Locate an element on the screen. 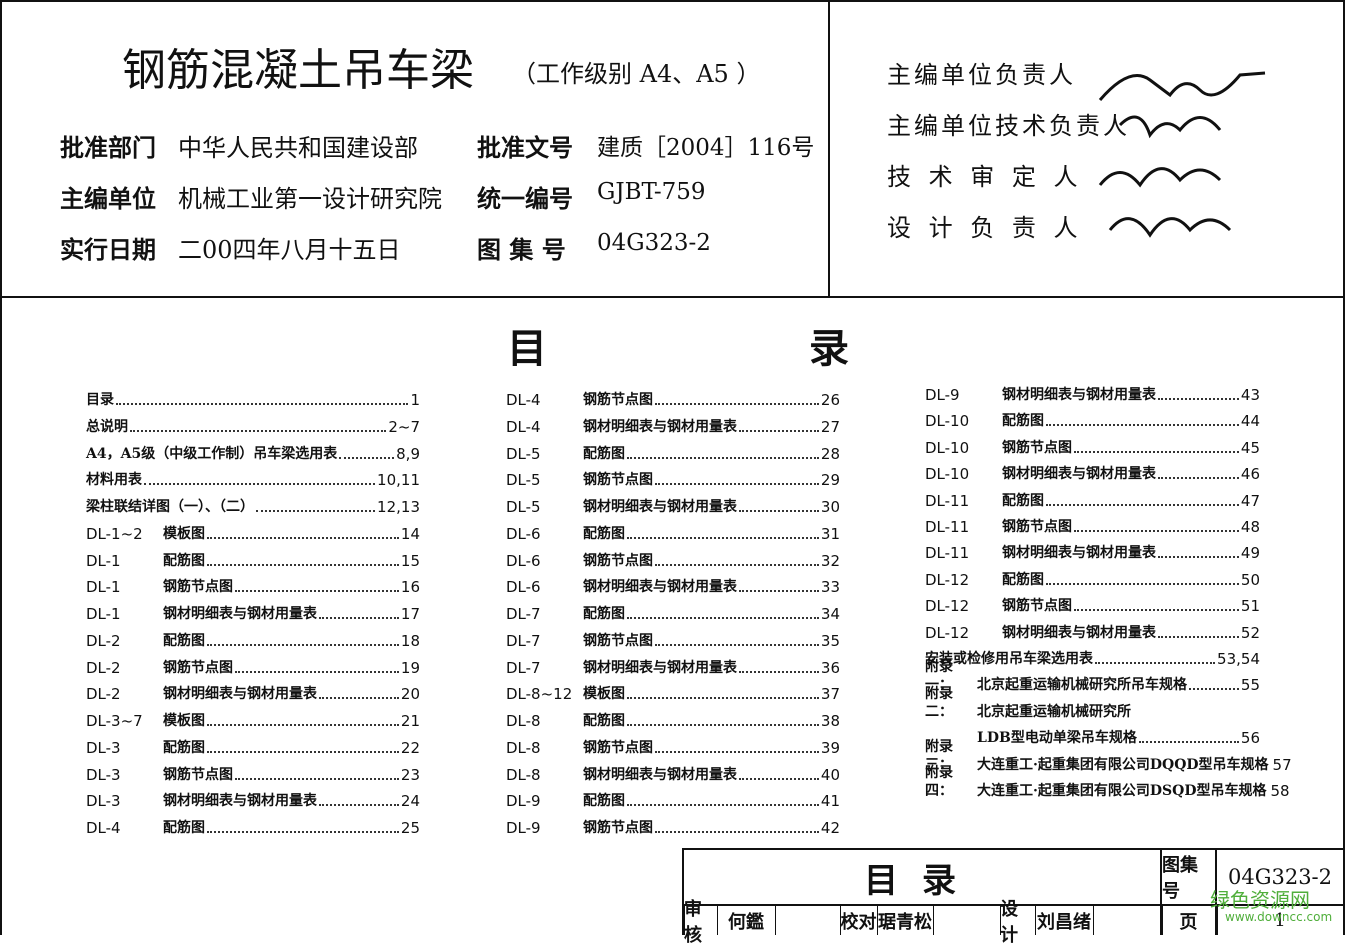  toc-page: 20 is located at coordinates (410, 694).